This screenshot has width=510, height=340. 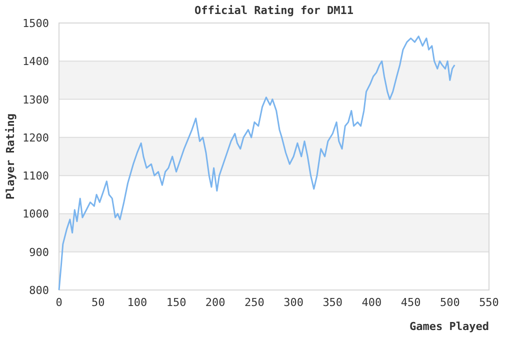 I want to click on x-tick-label: 100, so click(x=137, y=302).